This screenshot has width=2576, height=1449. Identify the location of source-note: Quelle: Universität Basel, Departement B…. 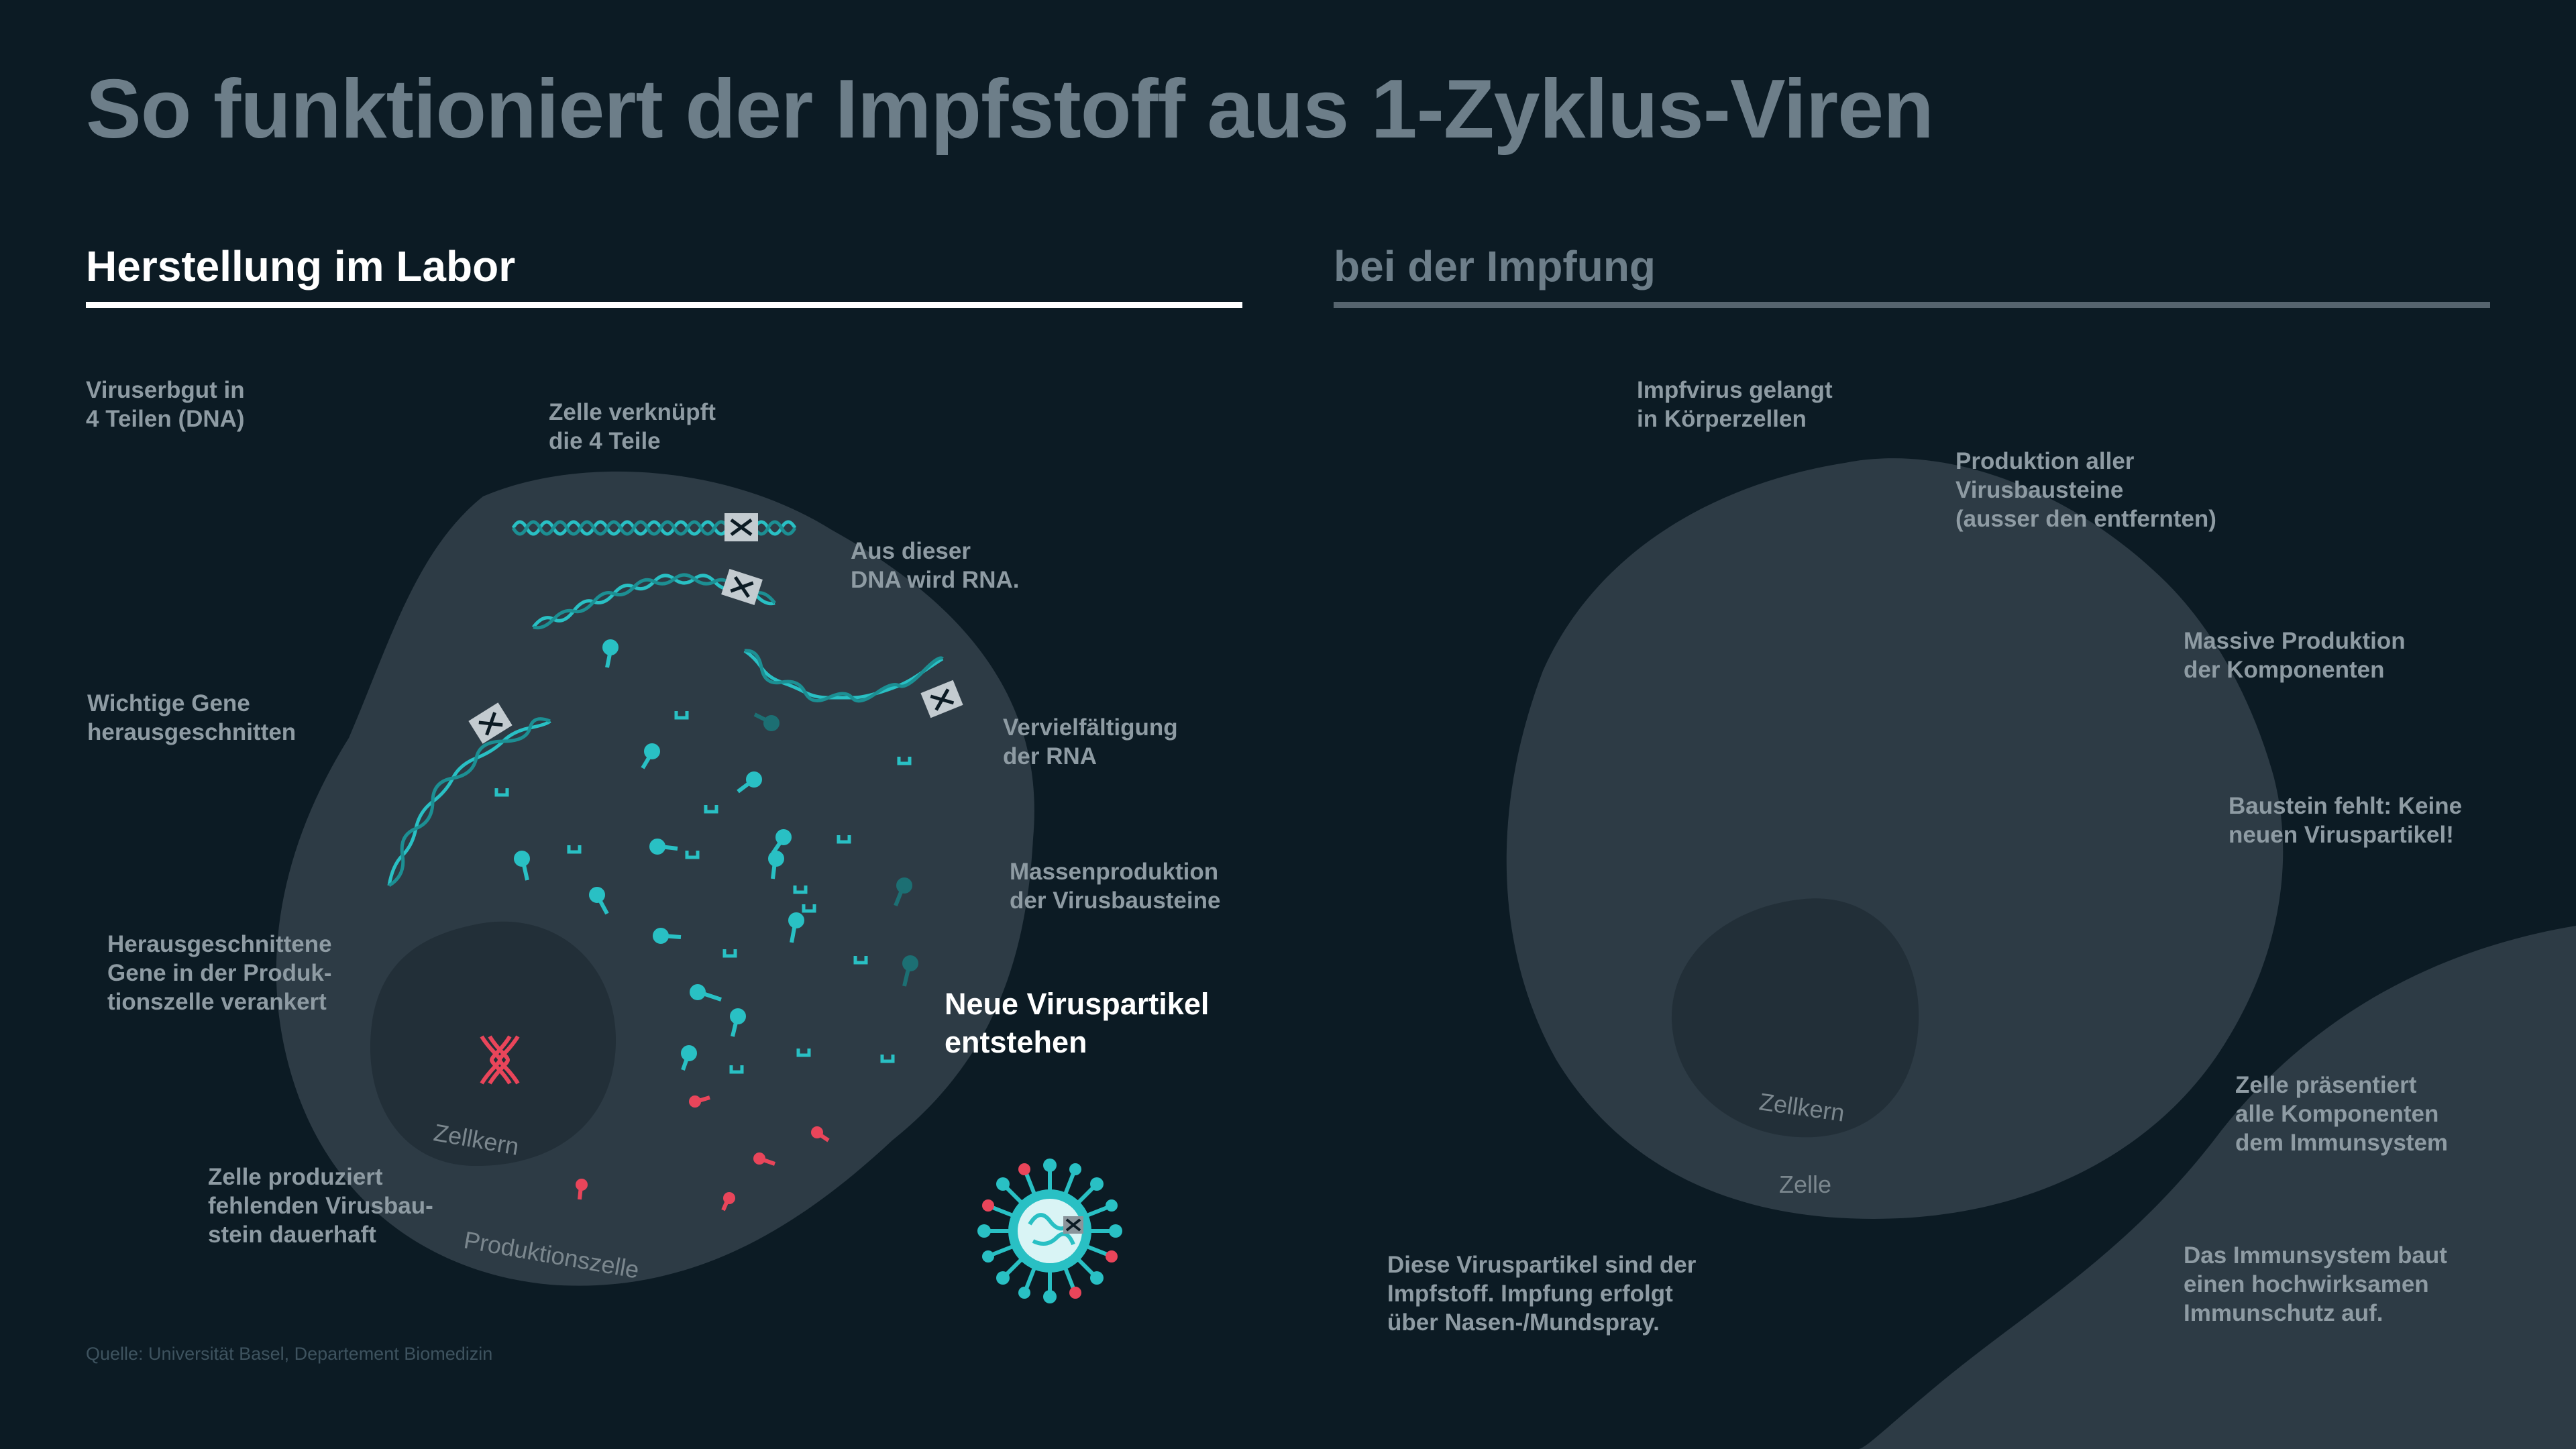
(289, 1354).